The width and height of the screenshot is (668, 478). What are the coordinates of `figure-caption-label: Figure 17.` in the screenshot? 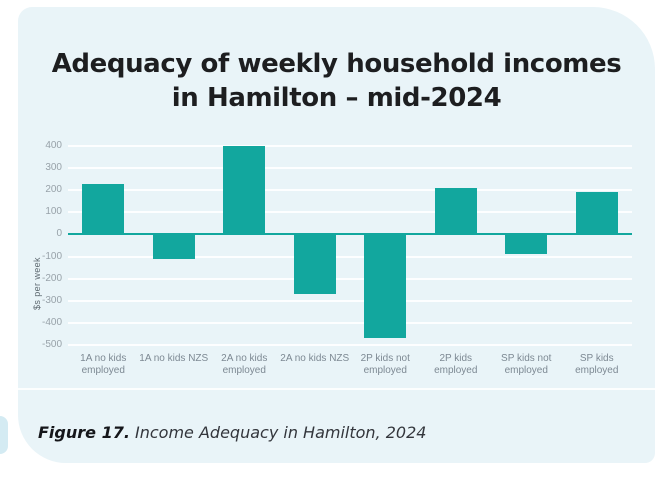 It's located at (84, 432).